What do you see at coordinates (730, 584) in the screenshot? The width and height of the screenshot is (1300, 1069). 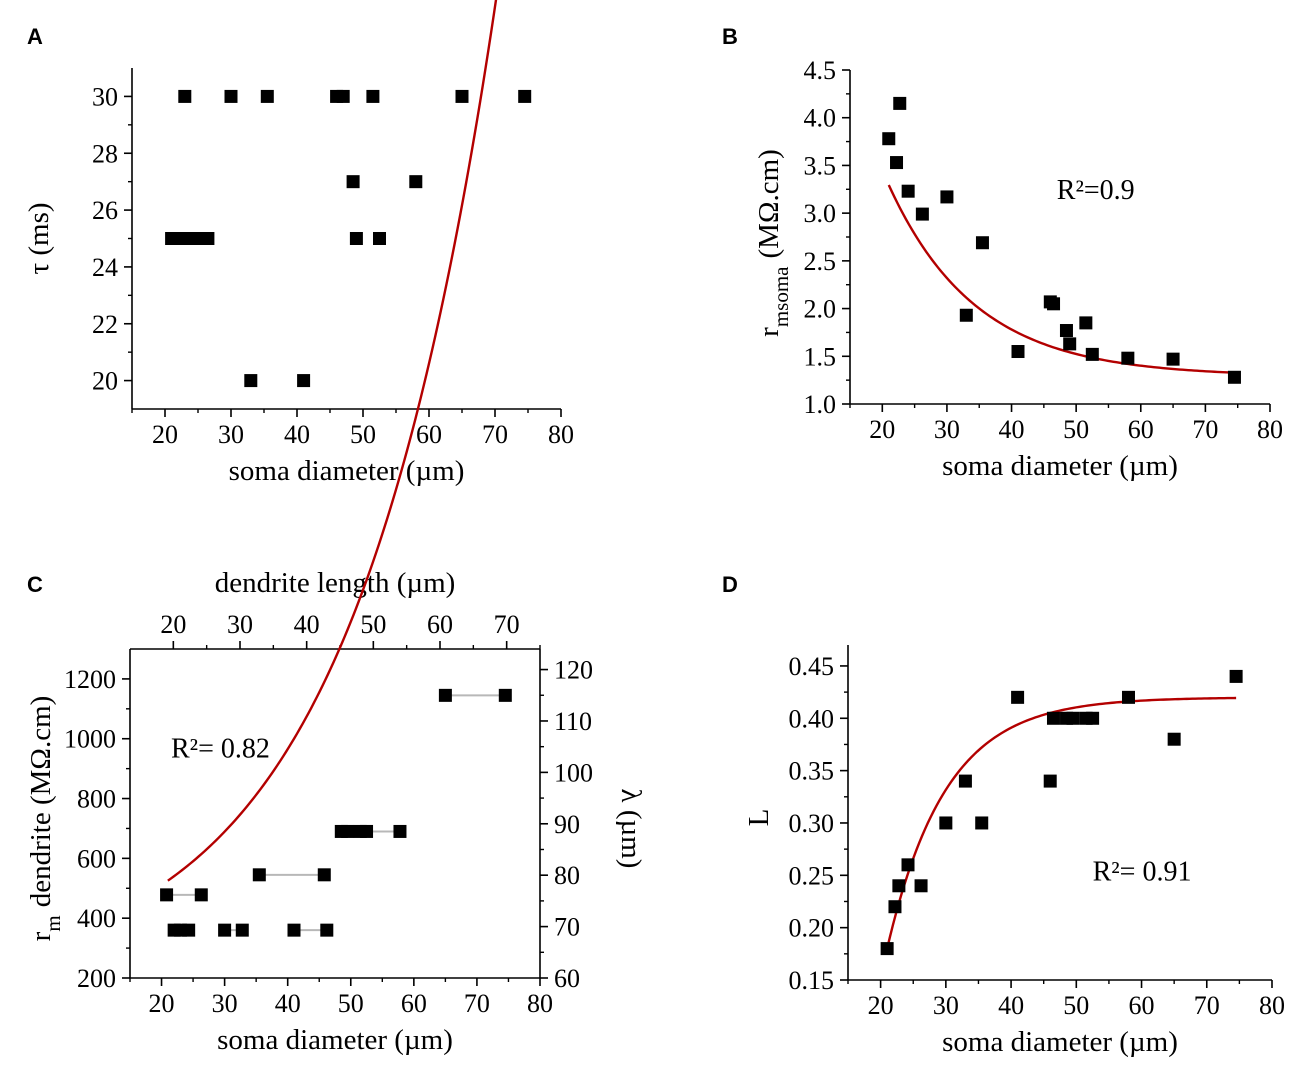 I see `panel-d-letter: D` at bounding box center [730, 584].